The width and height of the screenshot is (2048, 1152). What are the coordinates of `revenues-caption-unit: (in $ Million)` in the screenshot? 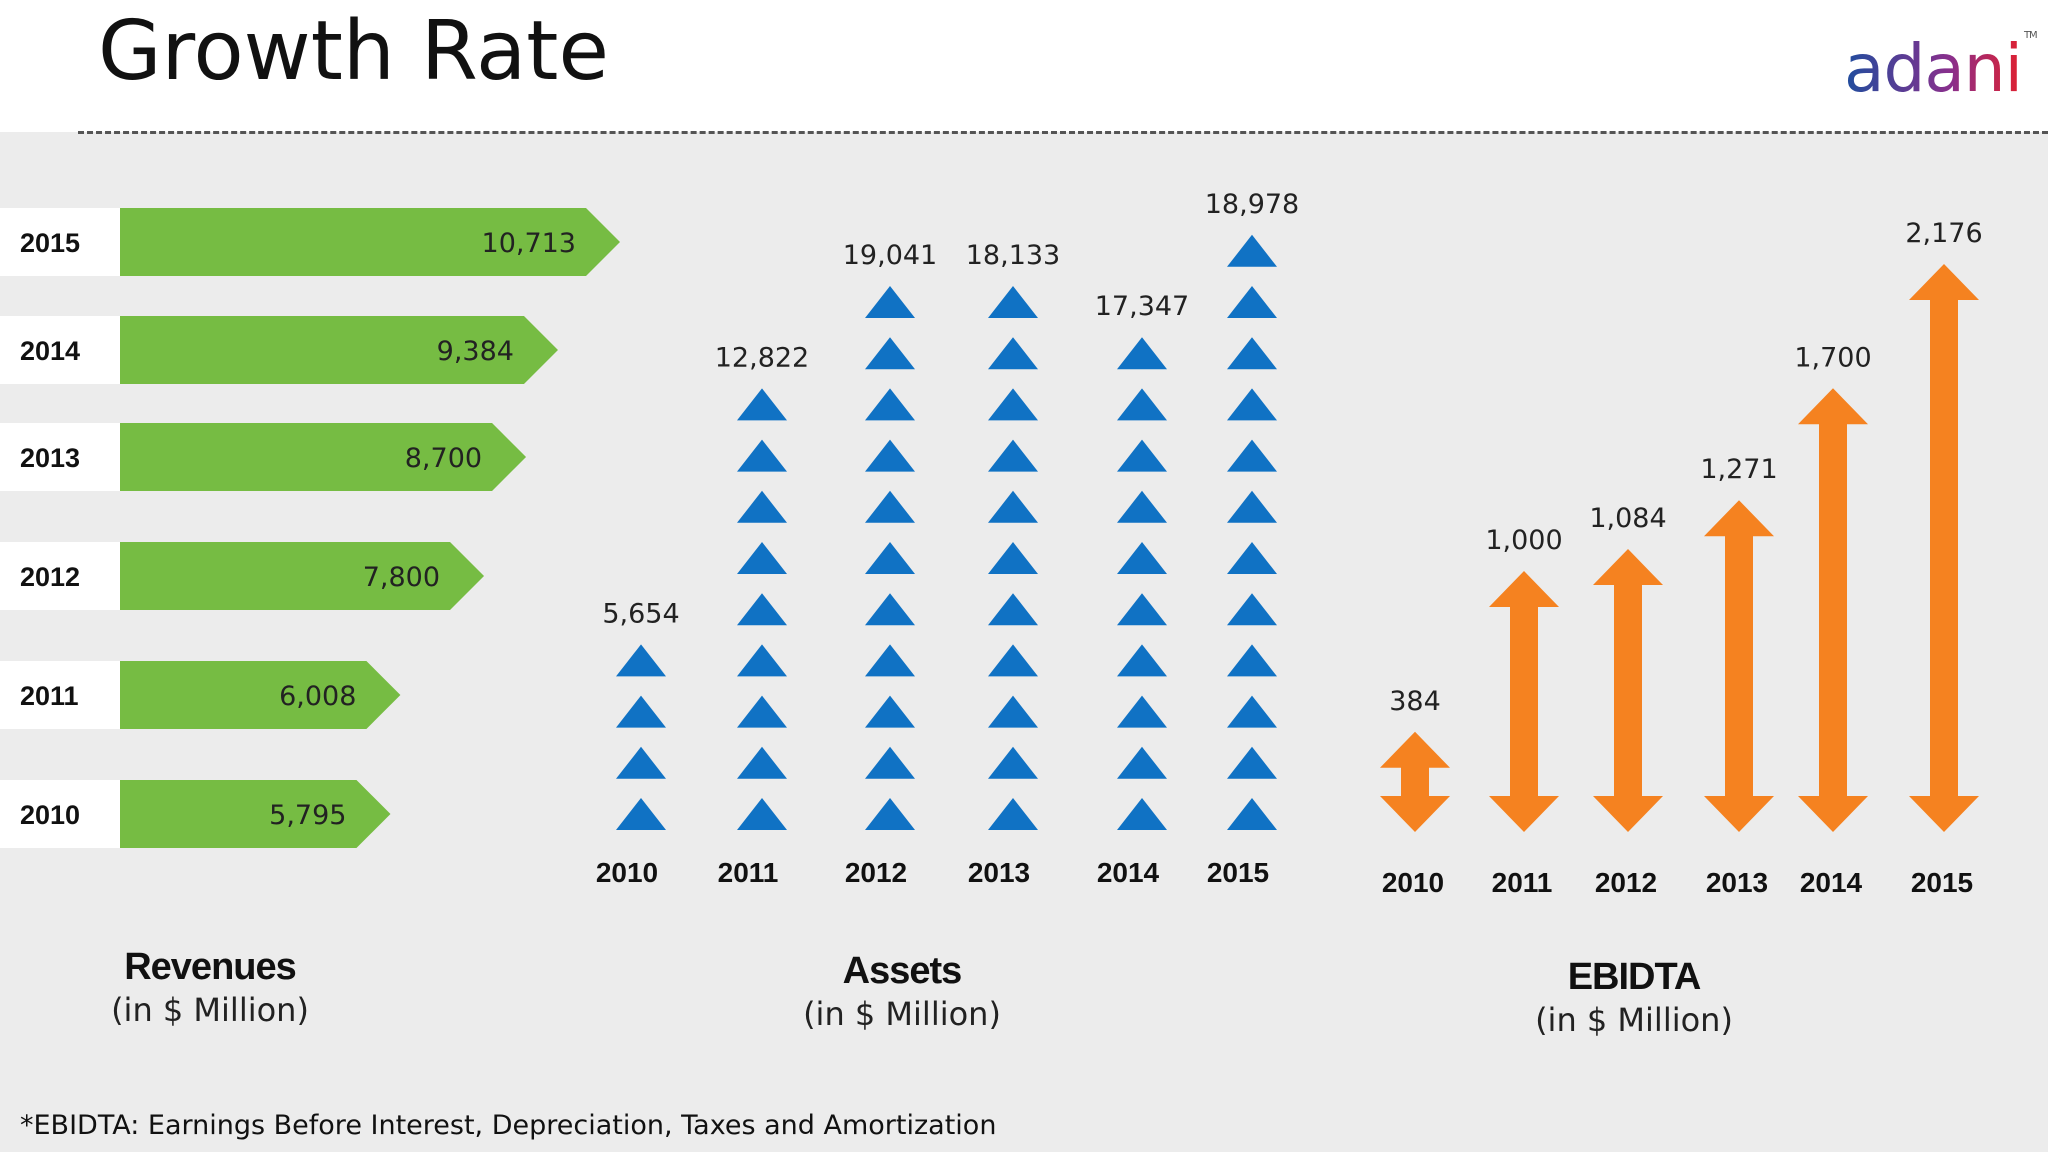 It's located at (210, 1010).